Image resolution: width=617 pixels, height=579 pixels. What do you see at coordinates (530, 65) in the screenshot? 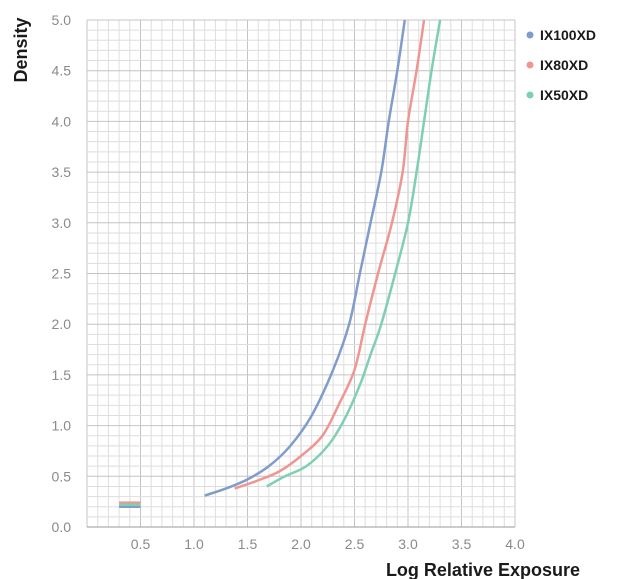
I see `legend-marker-ix80xd` at bounding box center [530, 65].